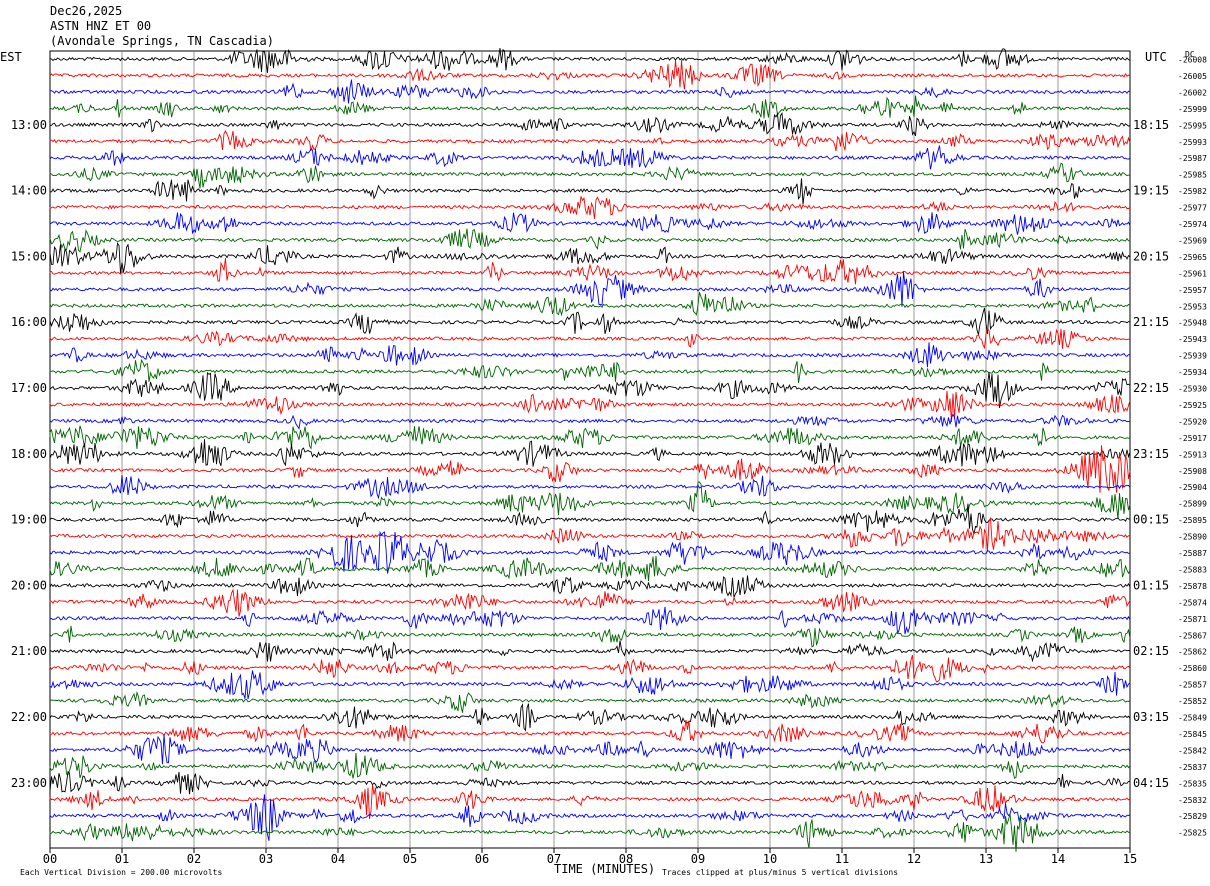  What do you see at coordinates (1151, 388) in the screenshot?
I see `right-hour-label: 22:15` at bounding box center [1151, 388].